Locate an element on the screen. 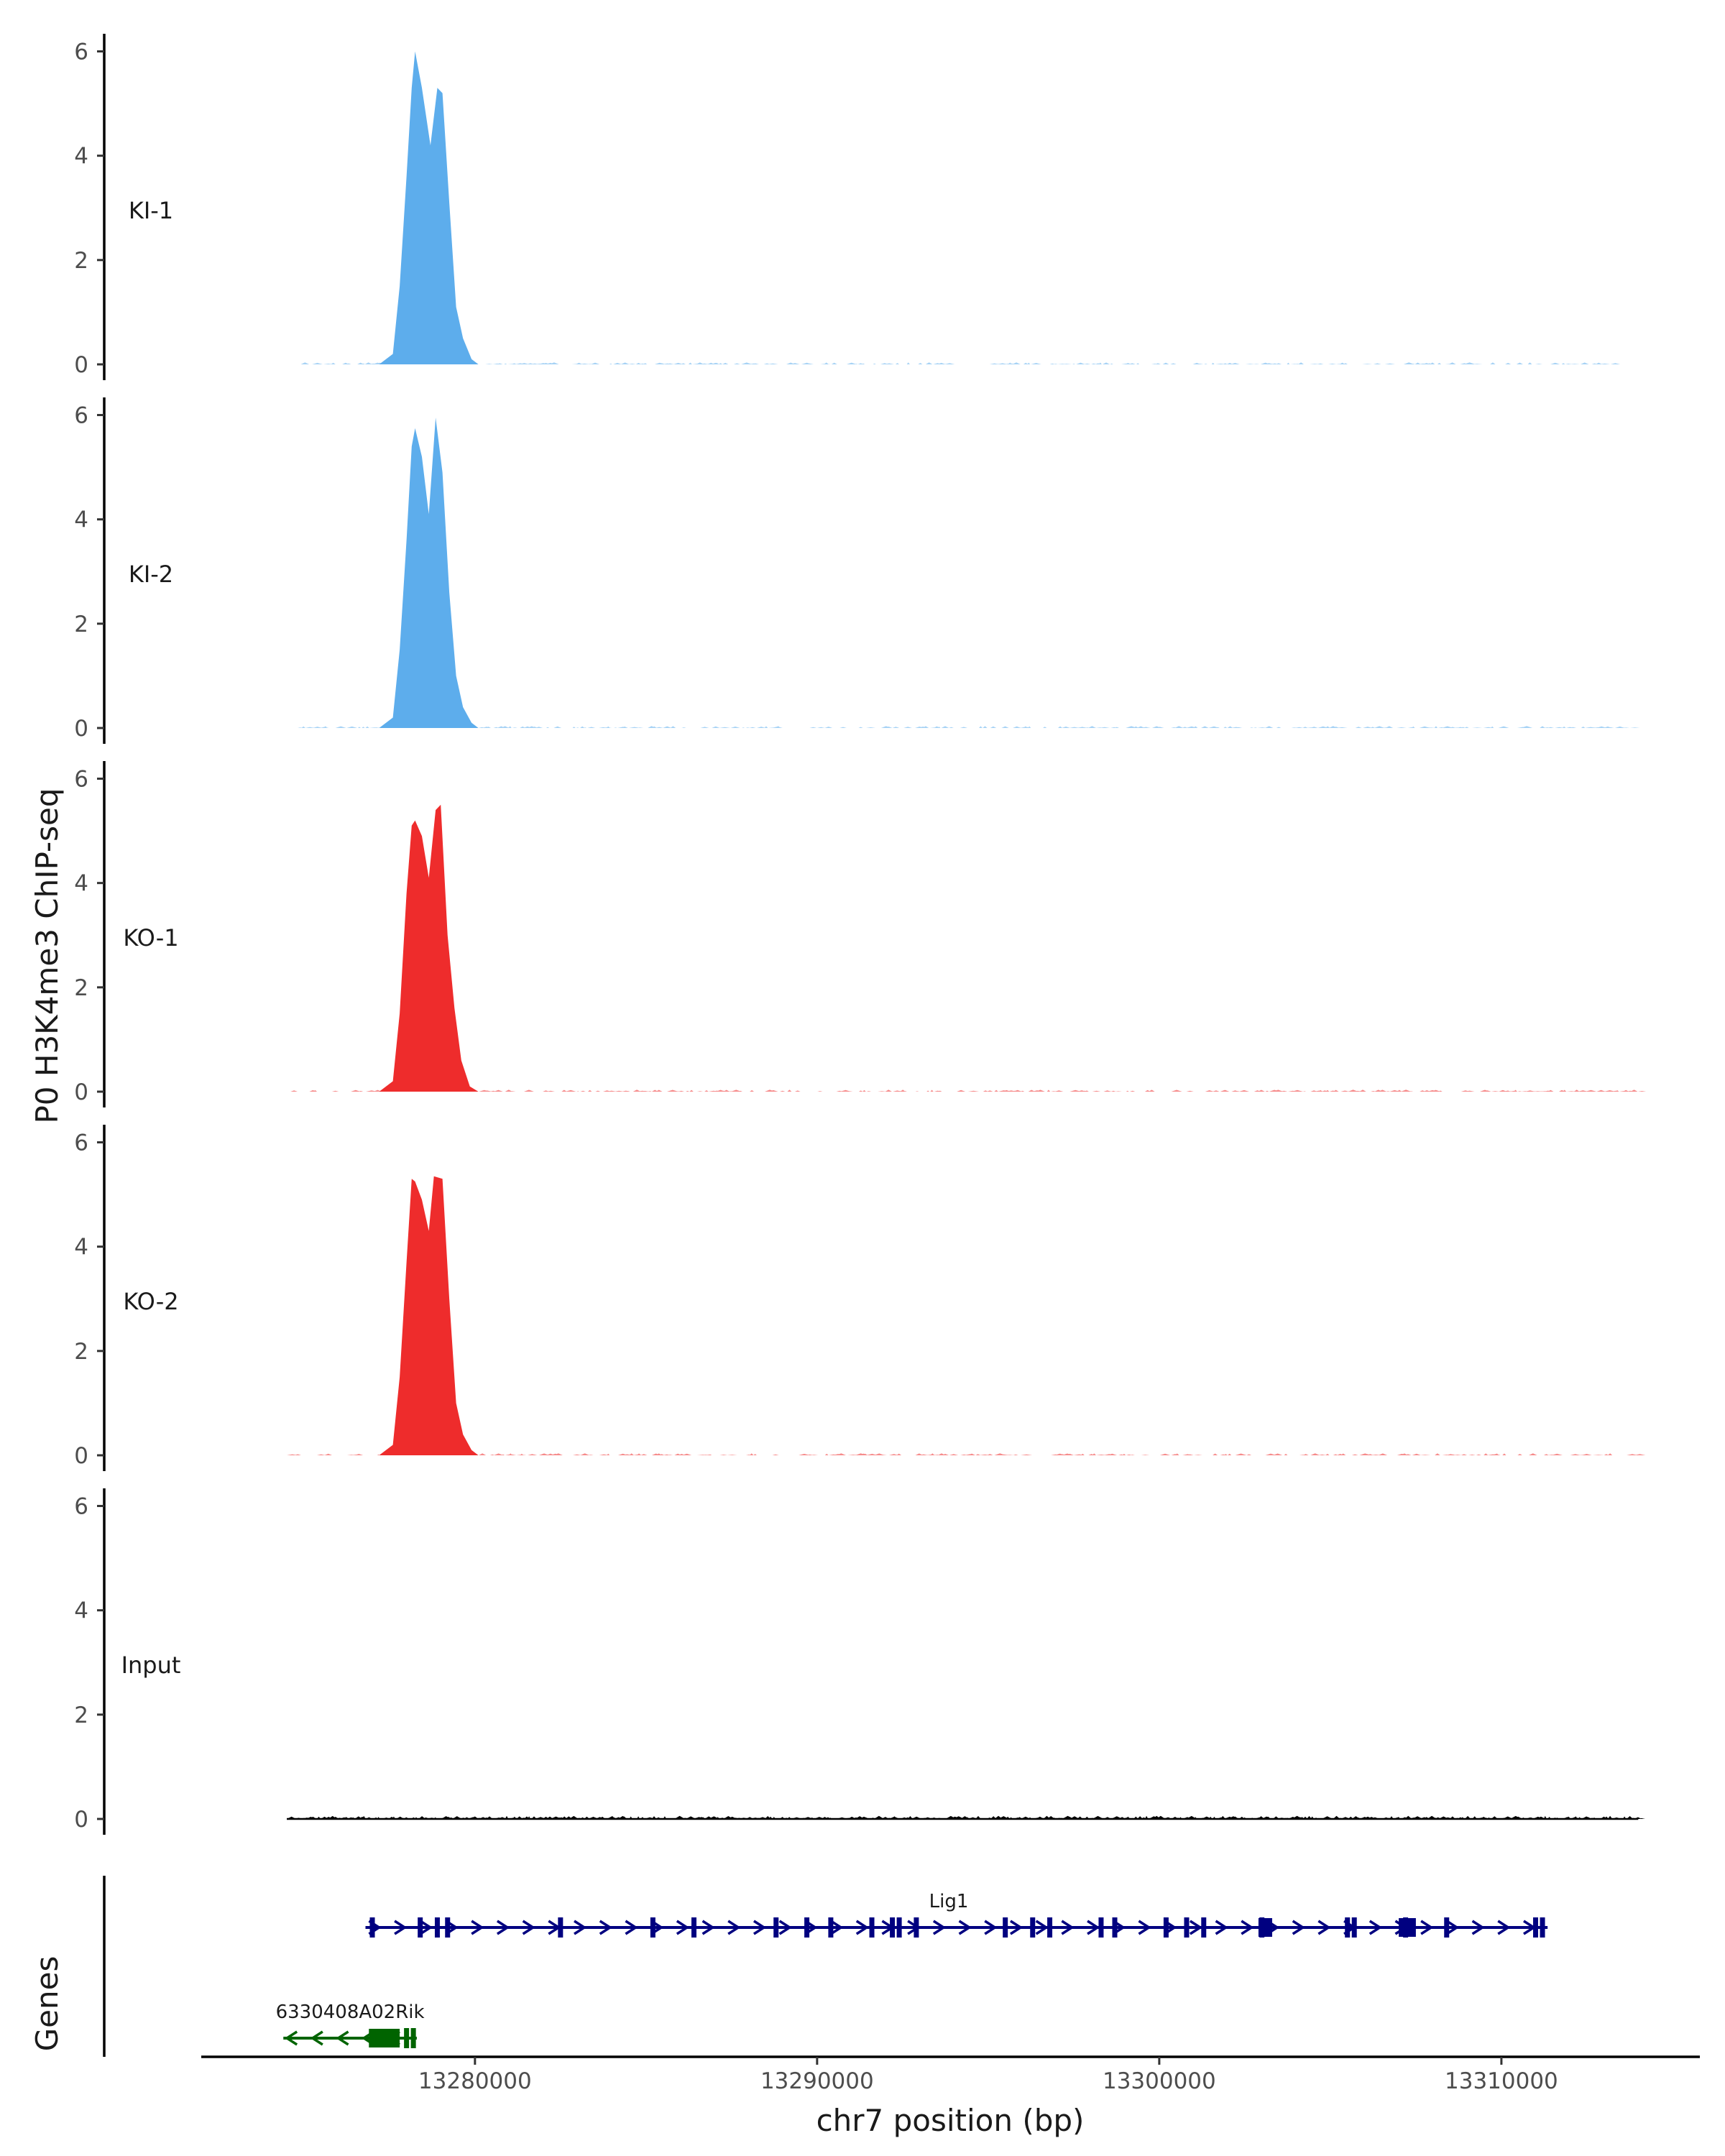 The width and height of the screenshot is (1725, 2156). track-ko-1: 0 2 4 6 KO-1 is located at coordinates (860, 934).